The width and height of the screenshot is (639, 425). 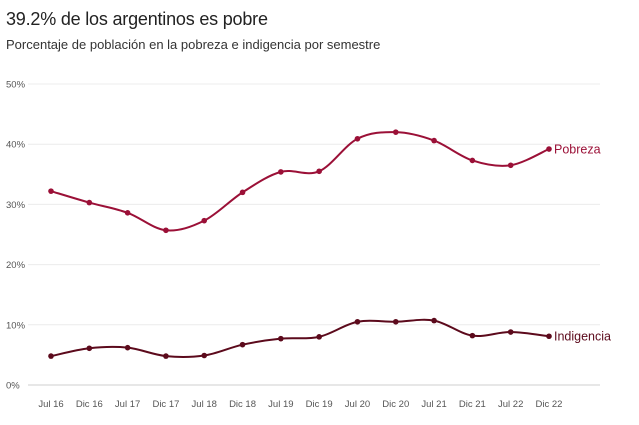 What do you see at coordinates (16, 236) in the screenshot?
I see `y-axis: 0% 10% 20% 30% 40% 50%` at bounding box center [16, 236].